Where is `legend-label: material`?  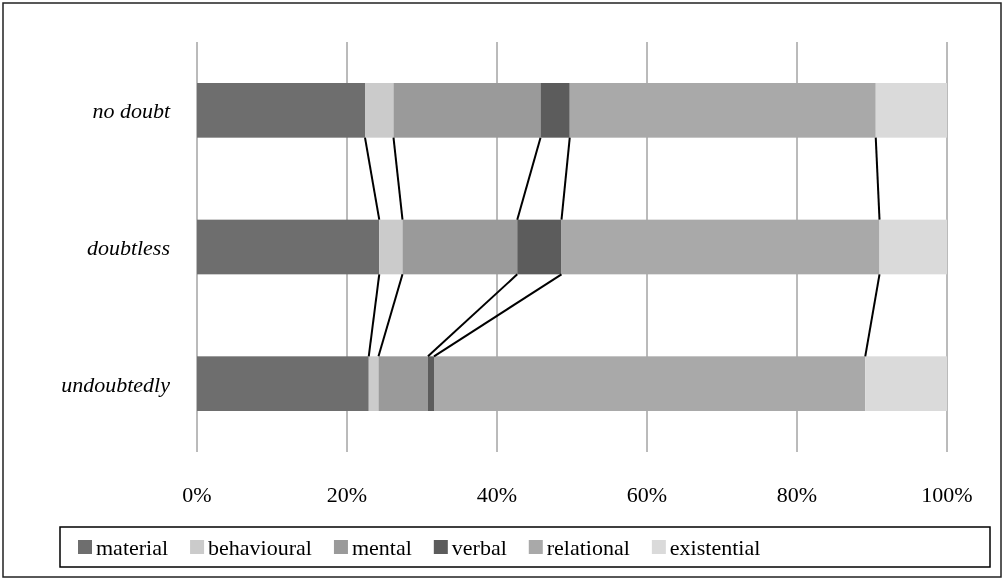
legend-label: material is located at coordinates (132, 547).